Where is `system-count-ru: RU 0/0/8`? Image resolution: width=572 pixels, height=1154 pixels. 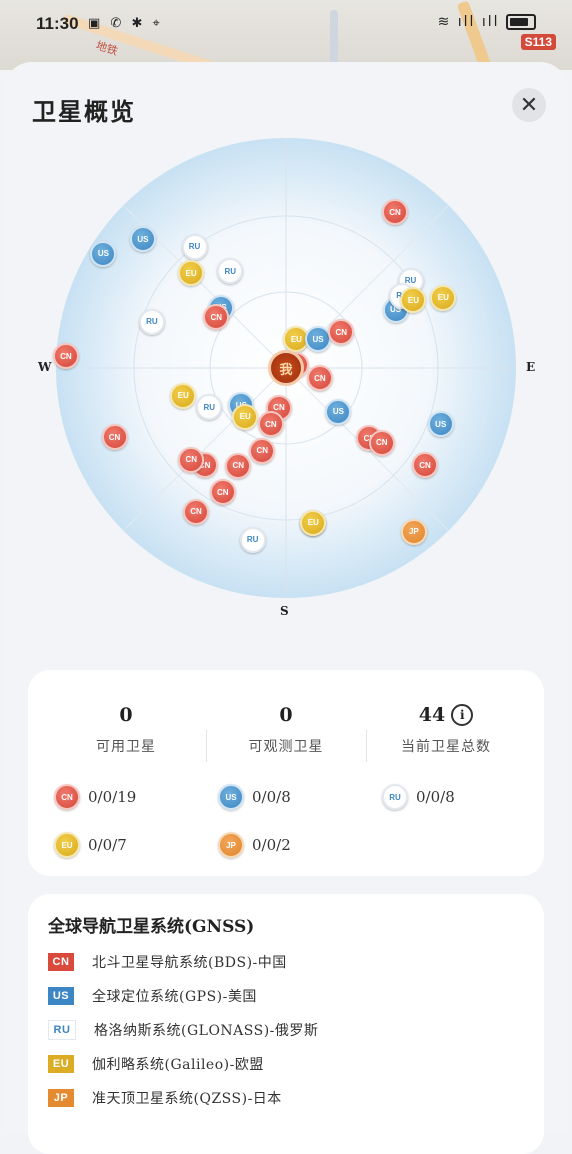
system-count-ru: RU 0/0/8 is located at coordinates (418, 797).